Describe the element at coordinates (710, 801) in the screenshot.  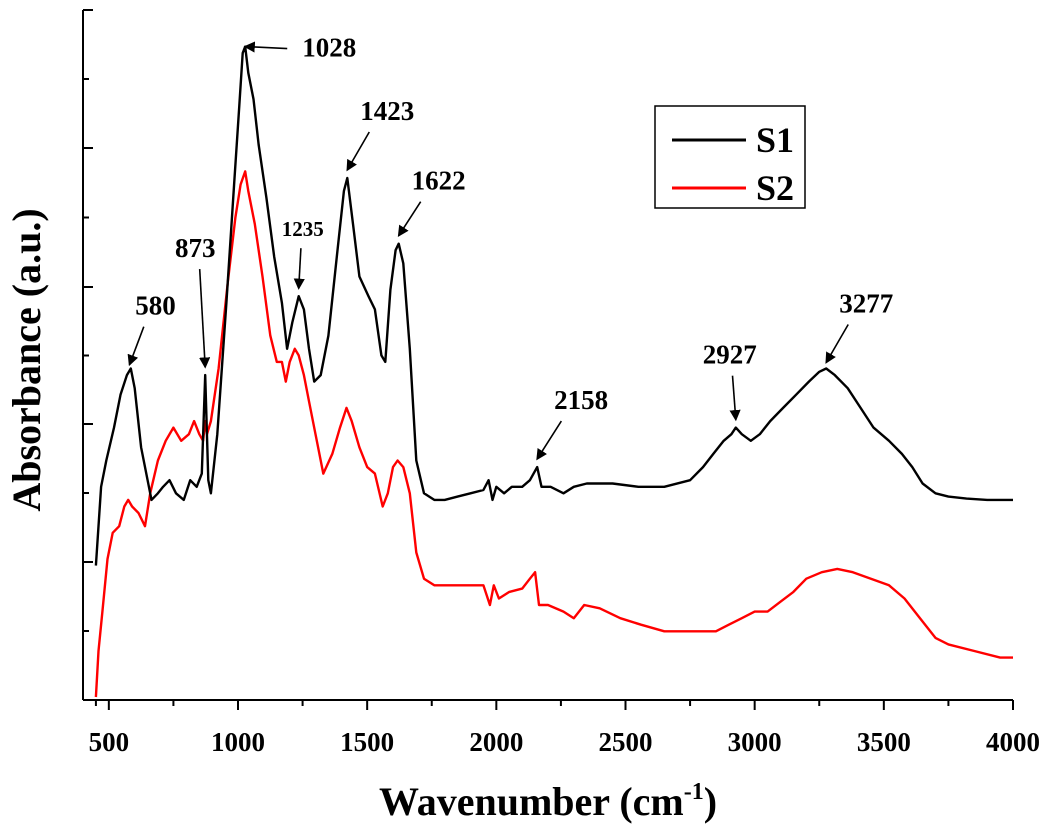
I see `x-axis-title-close: )` at that location.